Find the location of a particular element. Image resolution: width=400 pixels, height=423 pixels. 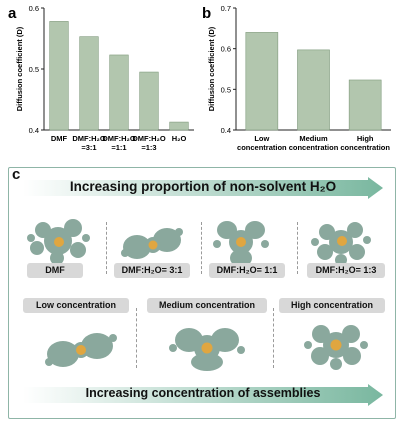

a-y-tick-label: 0.4 is located at coordinates (34, 130).